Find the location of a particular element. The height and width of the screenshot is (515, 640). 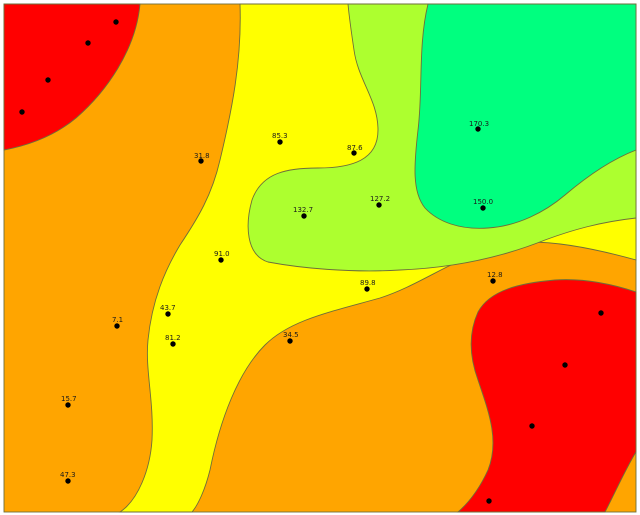

sample-point-label: 150.0 is located at coordinates (483, 202).